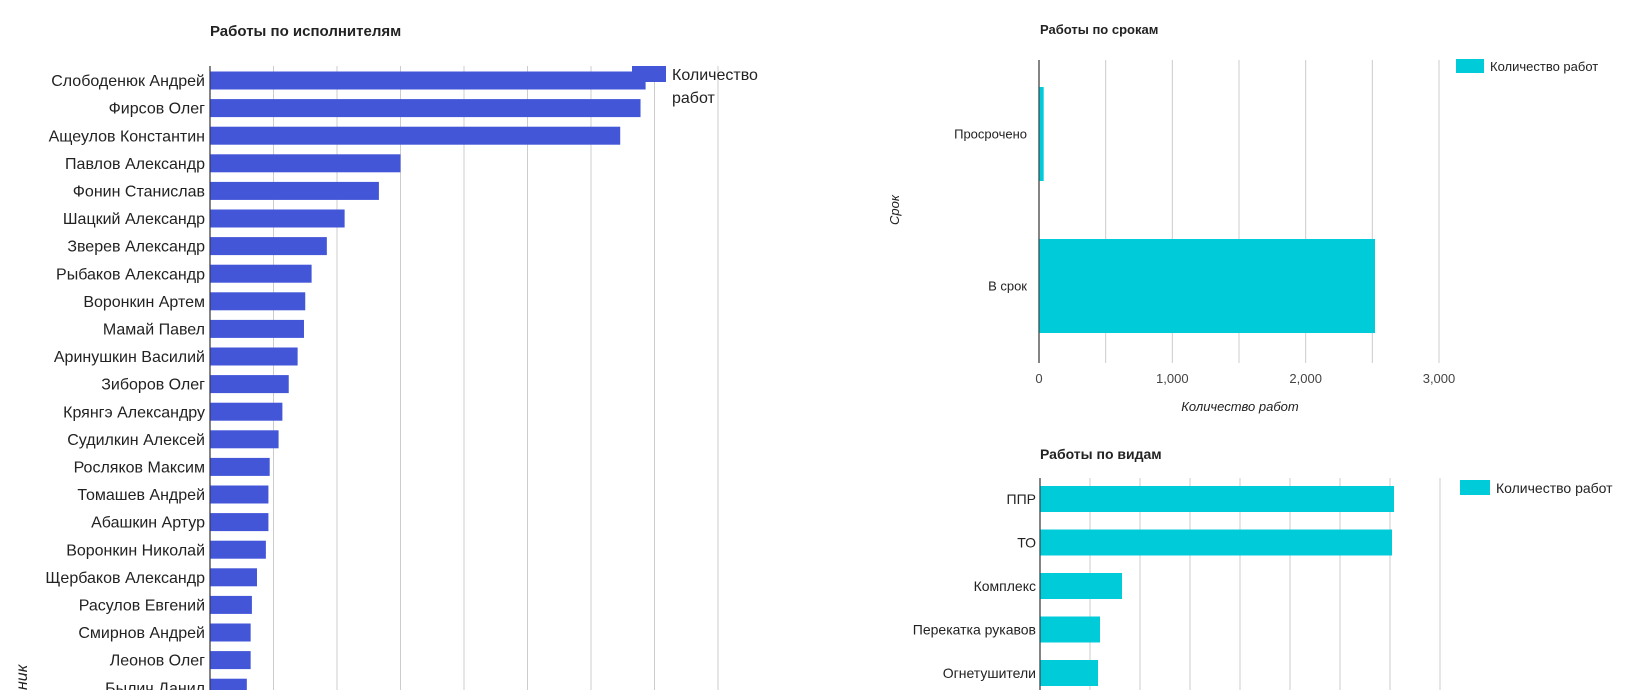  What do you see at coordinates (894, 209) in the screenshot?
I see `deadlines-y-axis-label: Срок` at bounding box center [894, 209].